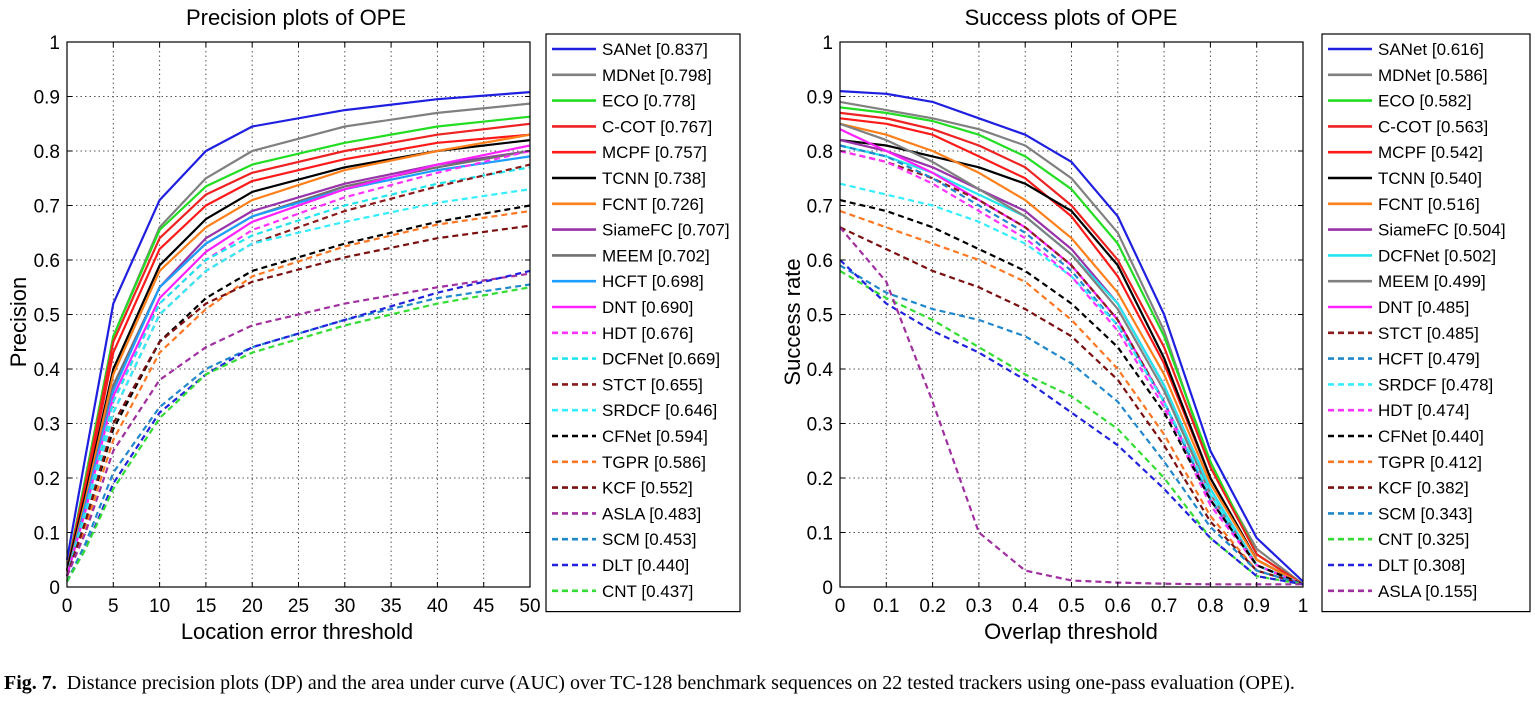 The width and height of the screenshot is (1535, 701). Describe the element at coordinates (529, 606) in the screenshot. I see `x-tick-label: 50` at that location.